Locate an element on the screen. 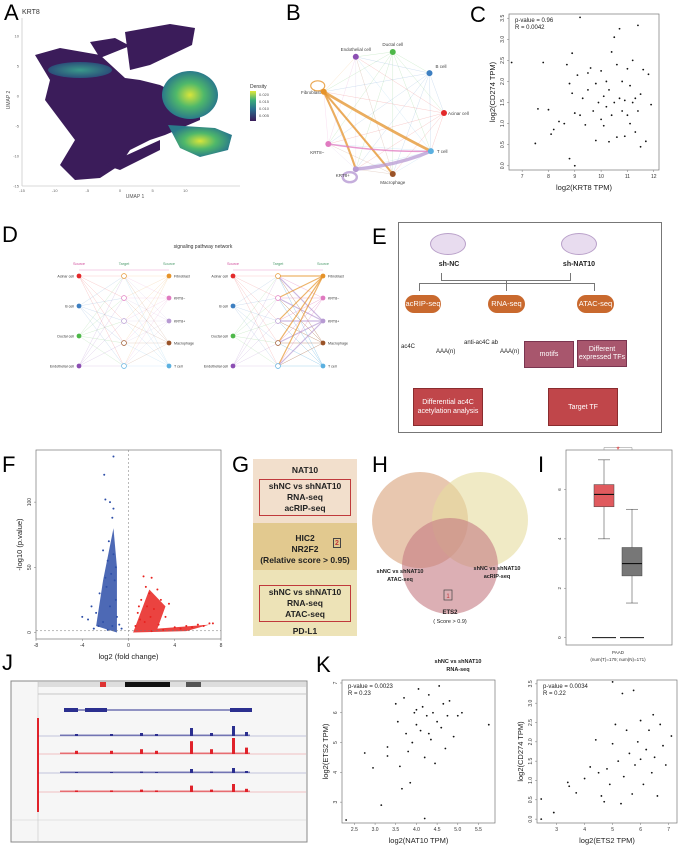 The height and width of the screenshot is (849, 685). x-tick-label: 3.5 is located at coordinates (395, 830).